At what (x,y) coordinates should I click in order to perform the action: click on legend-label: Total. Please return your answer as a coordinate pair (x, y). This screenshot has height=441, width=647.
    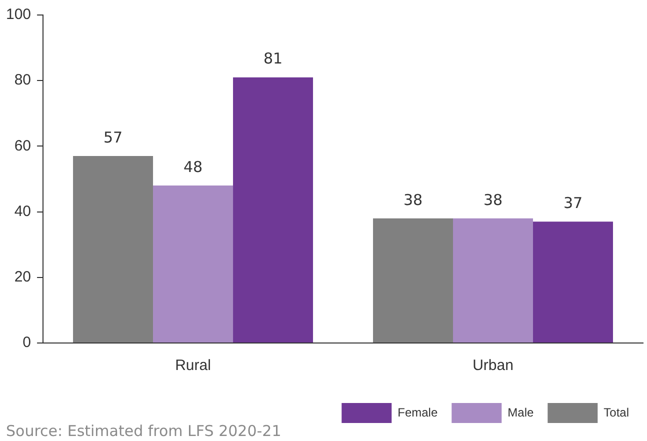
    Looking at the image, I should click on (617, 412).